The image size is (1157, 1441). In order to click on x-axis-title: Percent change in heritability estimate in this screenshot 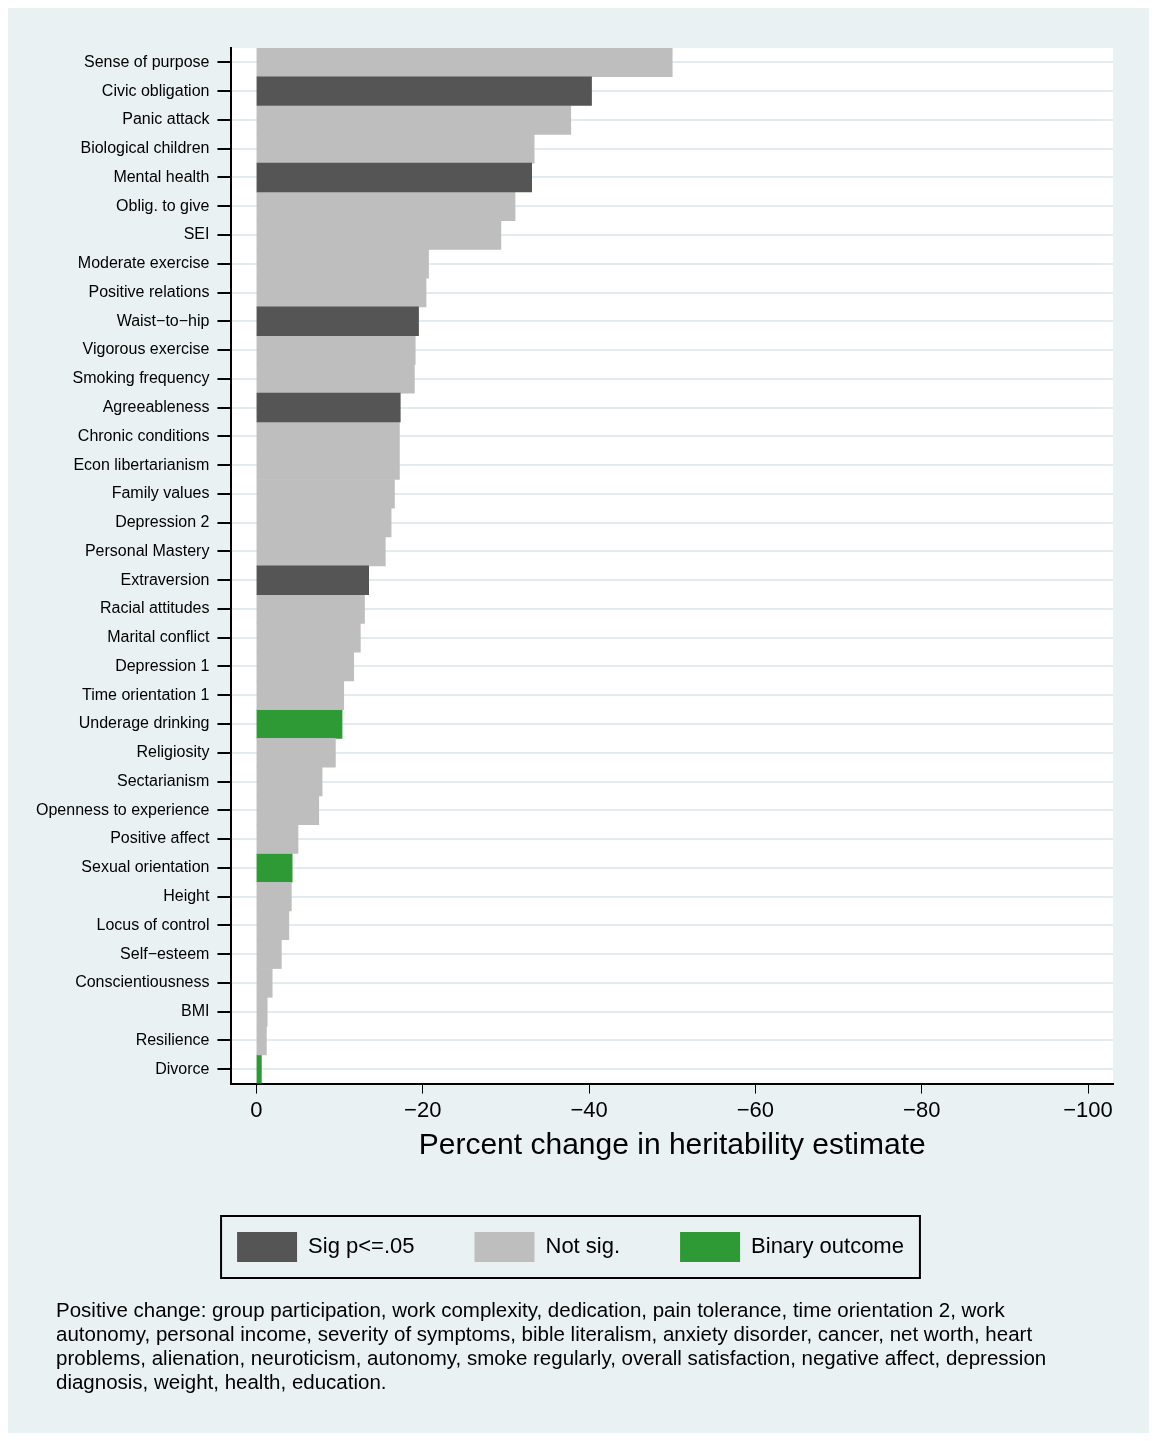, I will do `click(672, 1144)`.